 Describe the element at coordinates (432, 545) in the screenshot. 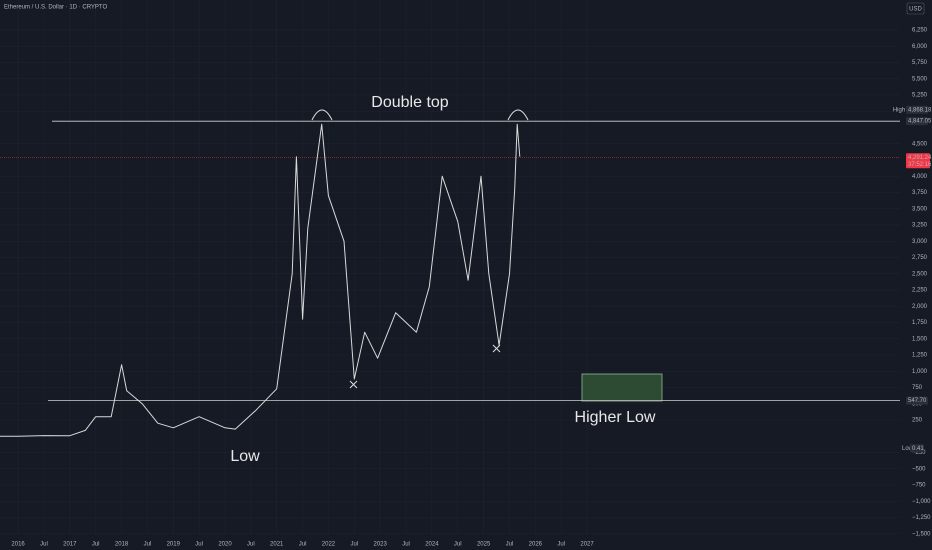

I see `x-tick-label: 2024` at that location.